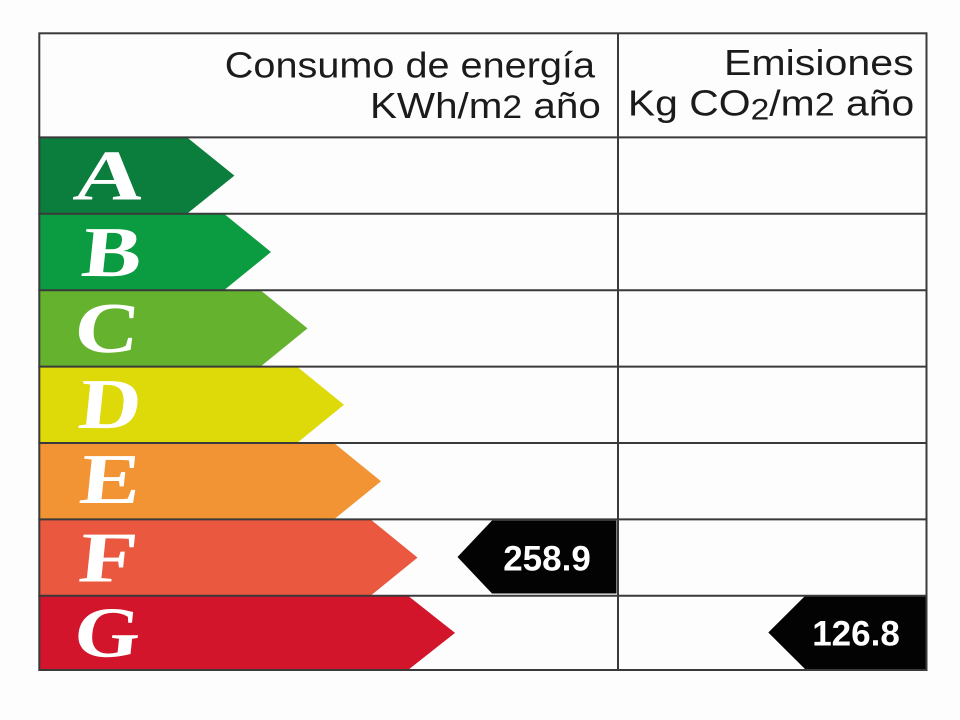  Describe the element at coordinates (547, 559) in the screenshot. I see `svg-text: 258.9` at that location.